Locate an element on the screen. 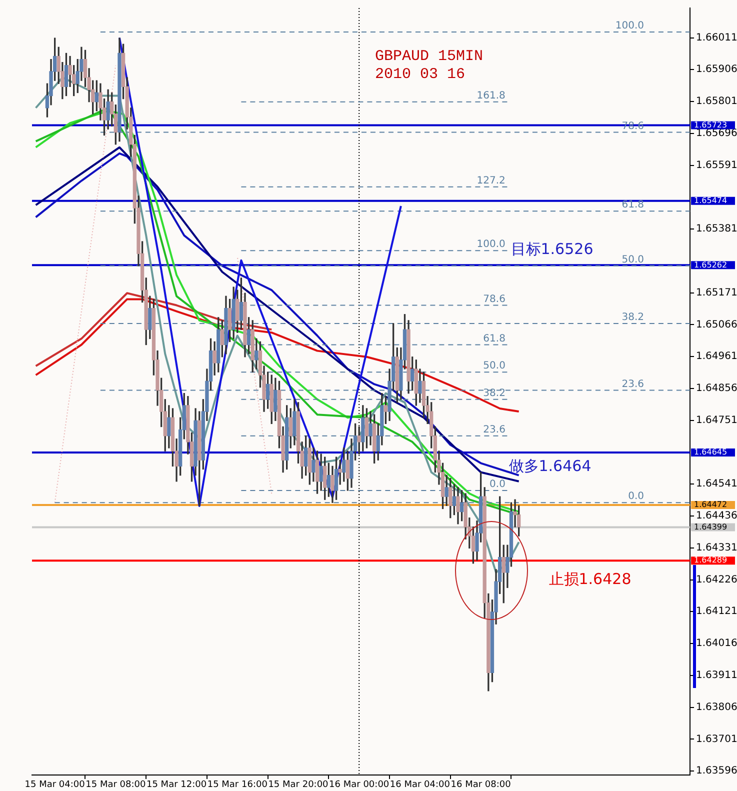  y-tick-label: 1.65801 is located at coordinates (716, 102).